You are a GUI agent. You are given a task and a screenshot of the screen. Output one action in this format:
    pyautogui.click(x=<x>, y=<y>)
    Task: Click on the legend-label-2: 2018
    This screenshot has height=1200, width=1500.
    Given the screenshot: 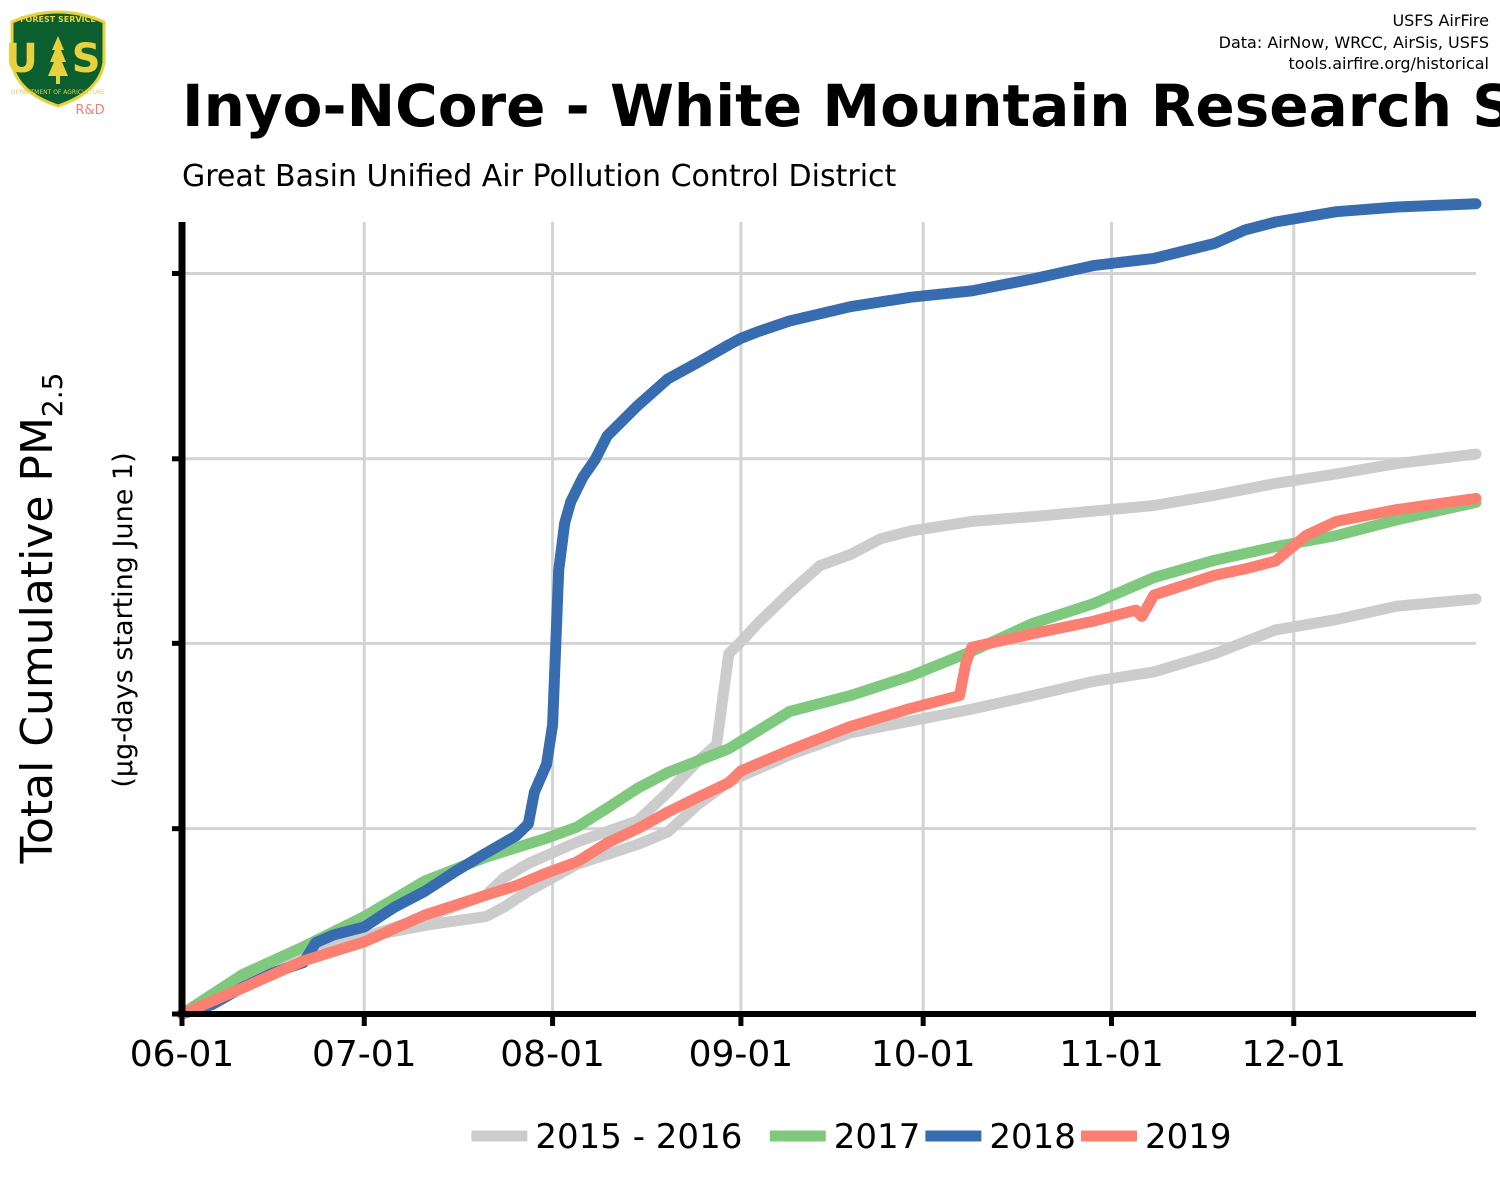 What is the action you would take?
    pyautogui.click(x=1032, y=1137)
    